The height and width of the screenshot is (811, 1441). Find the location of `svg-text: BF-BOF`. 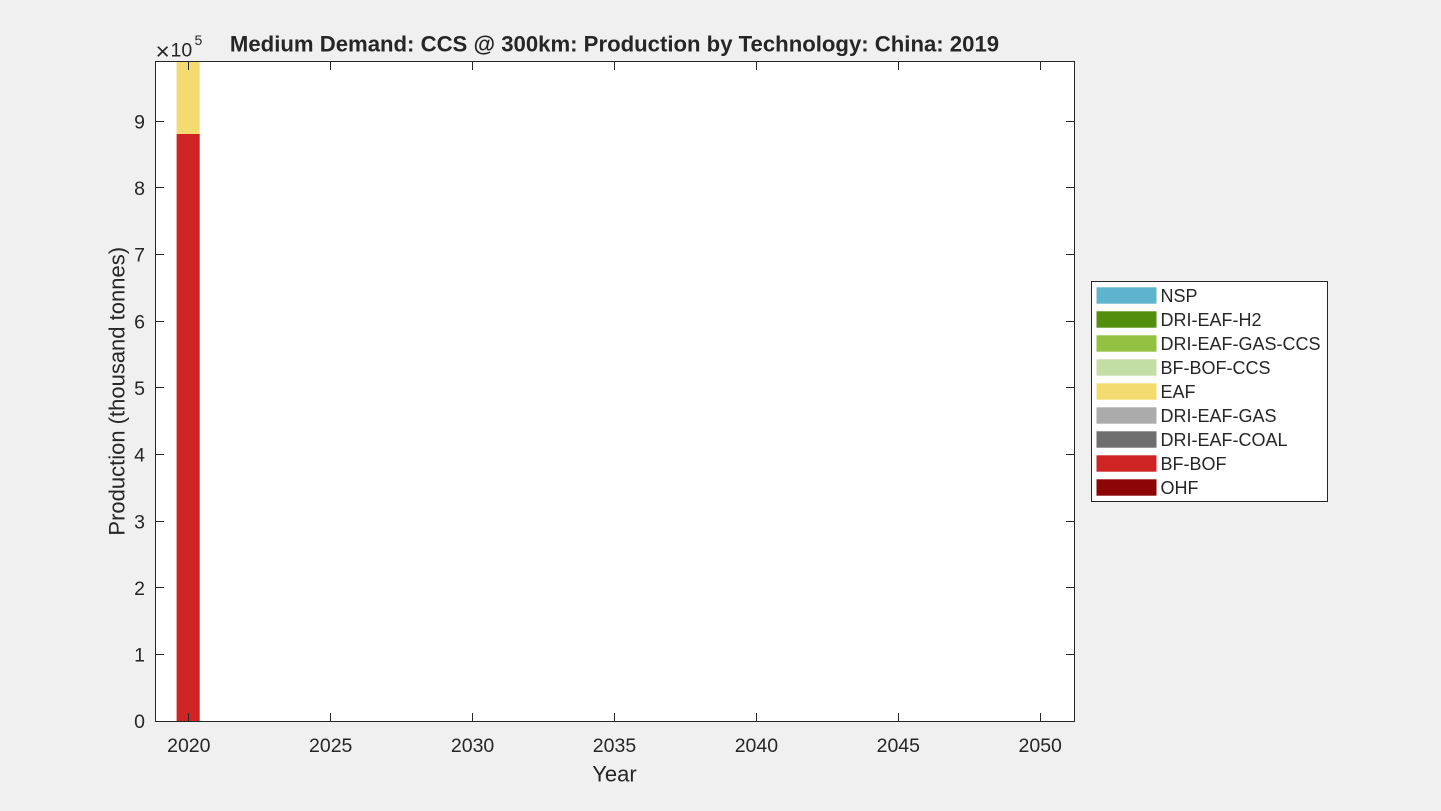

svg-text: BF-BOF is located at coordinates (1194, 464).